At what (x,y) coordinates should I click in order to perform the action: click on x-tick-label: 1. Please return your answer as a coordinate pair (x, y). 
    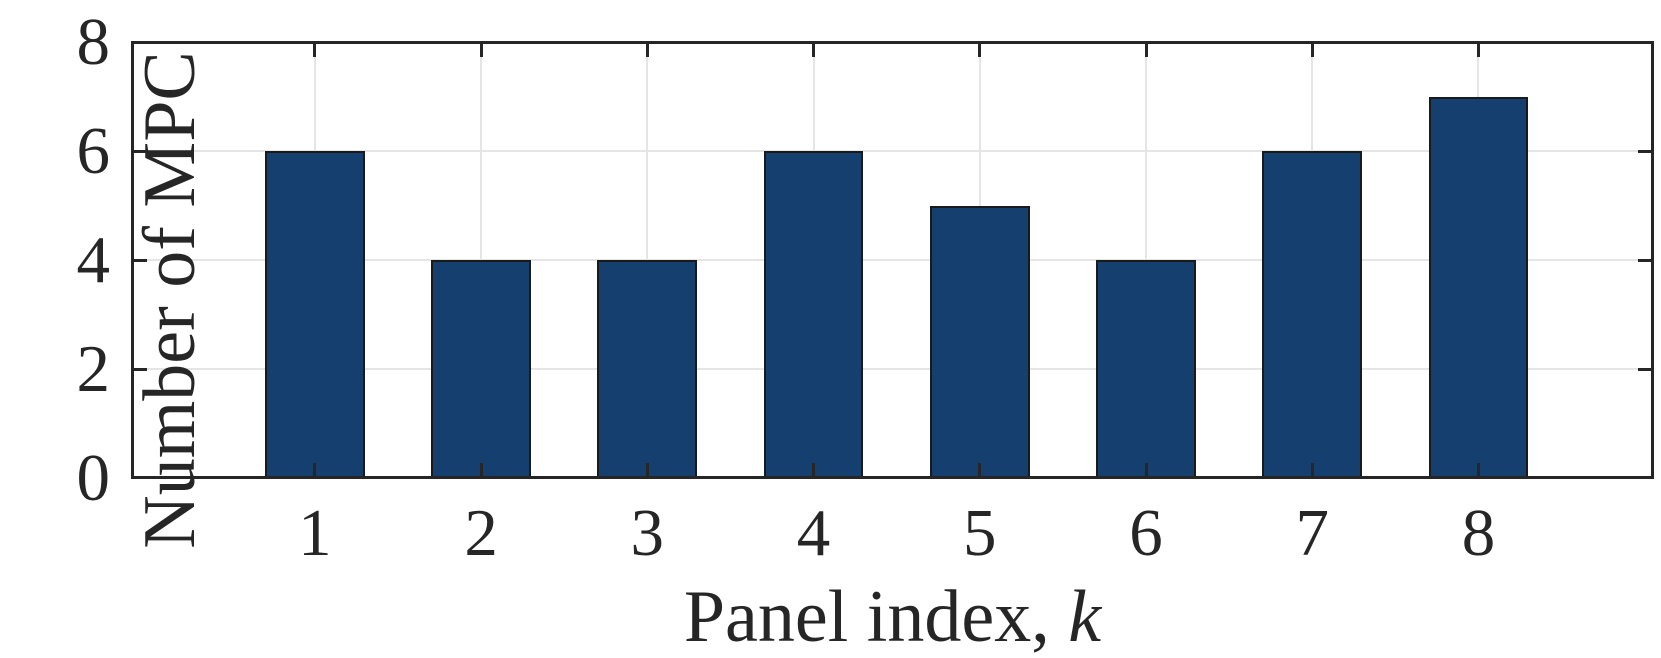
    Looking at the image, I should click on (315, 533).